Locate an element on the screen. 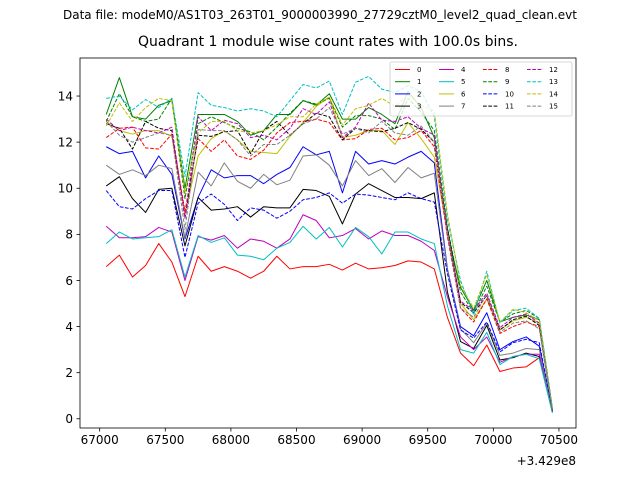  legend-label-4: 4 is located at coordinates (463, 70).